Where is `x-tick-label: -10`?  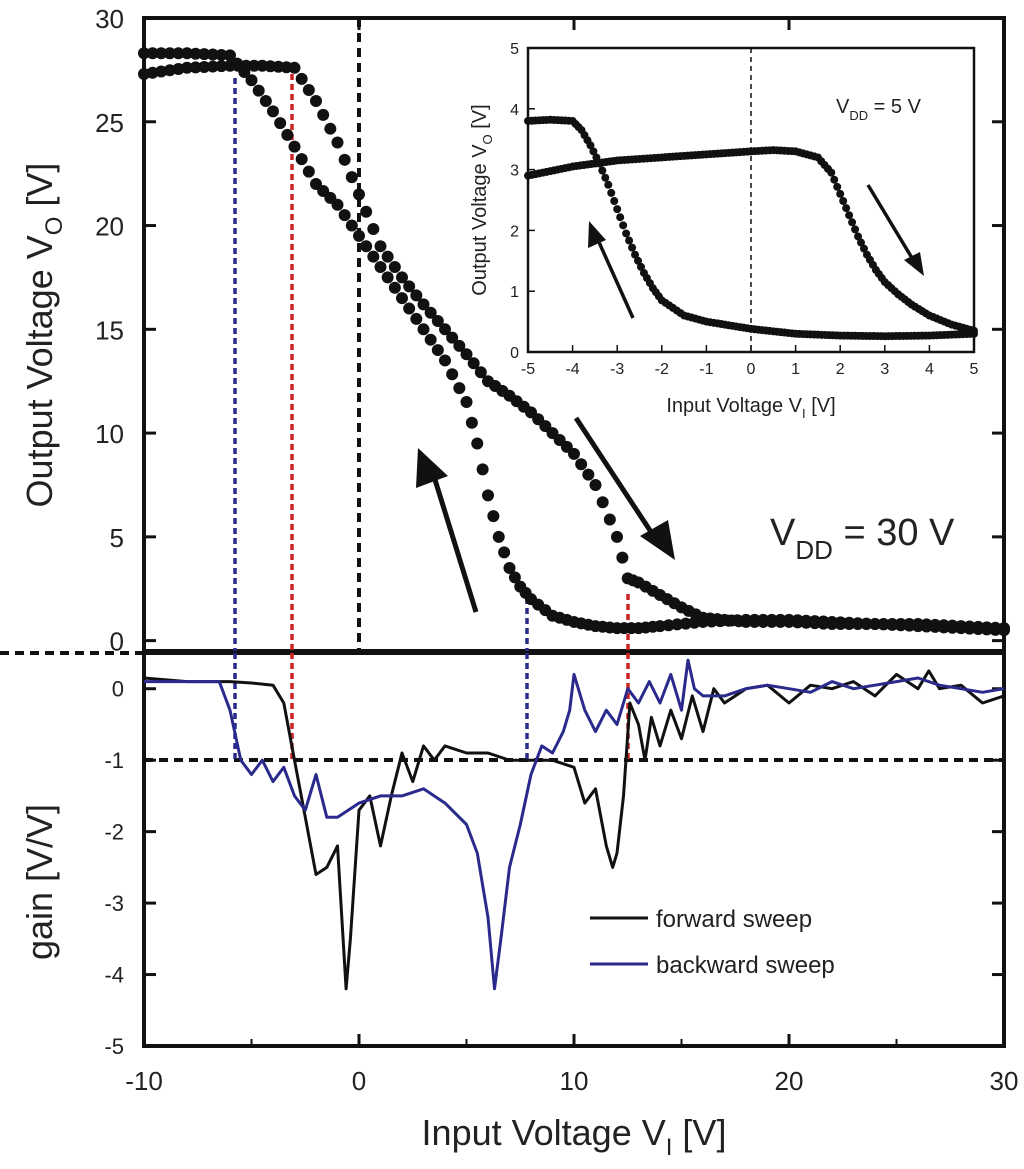 x-tick-label: -10 is located at coordinates (144, 1081).